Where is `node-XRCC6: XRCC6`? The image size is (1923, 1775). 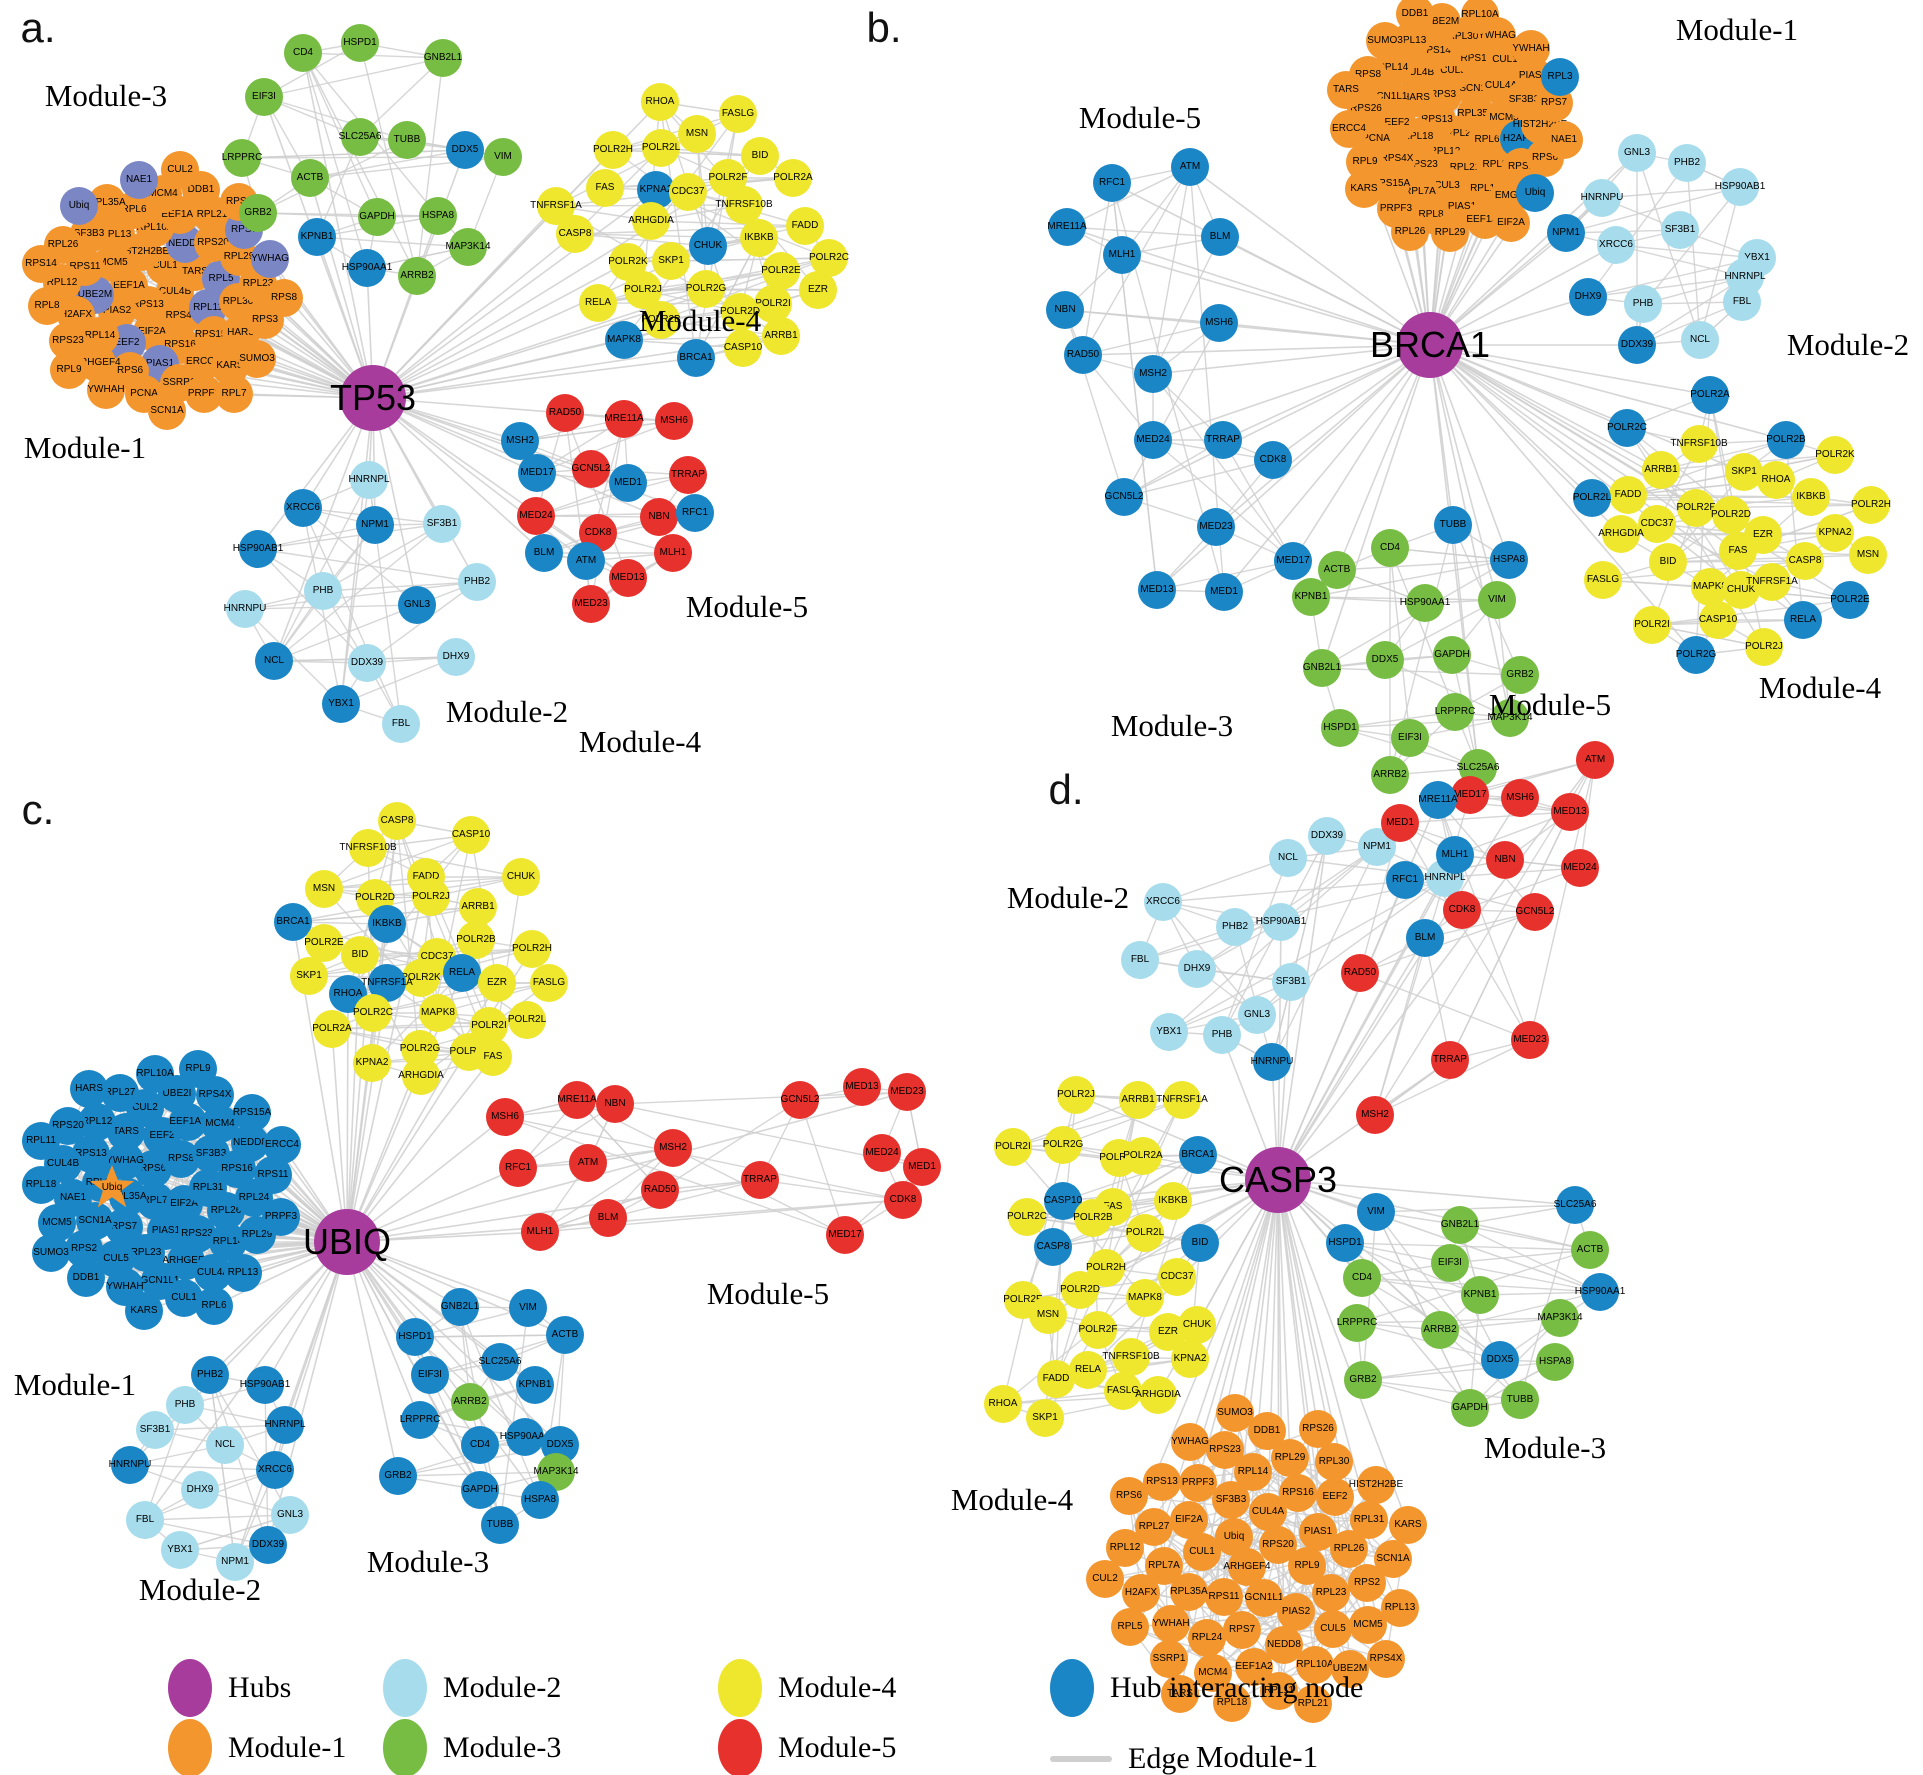
node-XRCC6: XRCC6 is located at coordinates (1616, 245).